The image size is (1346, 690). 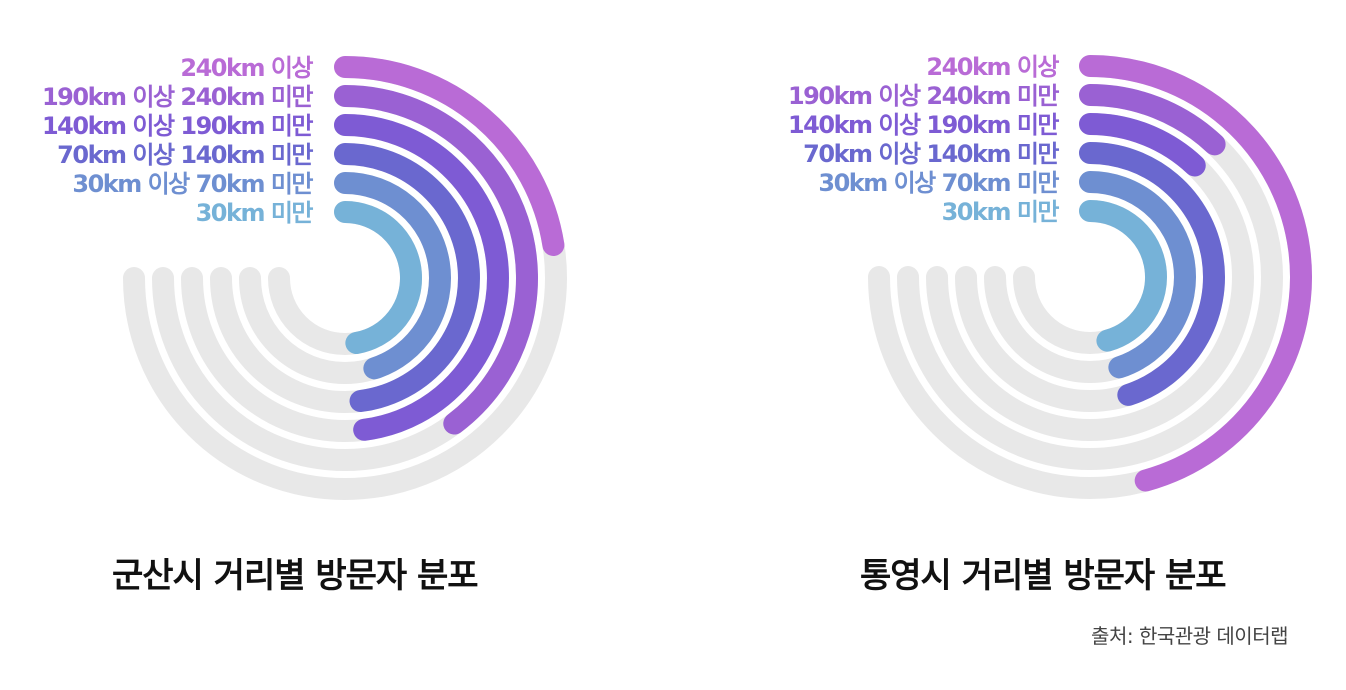 What do you see at coordinates (1043, 576) in the screenshot?
I see `chart-title-tongyeong: 통영시 거리별 방문자 분포` at bounding box center [1043, 576].